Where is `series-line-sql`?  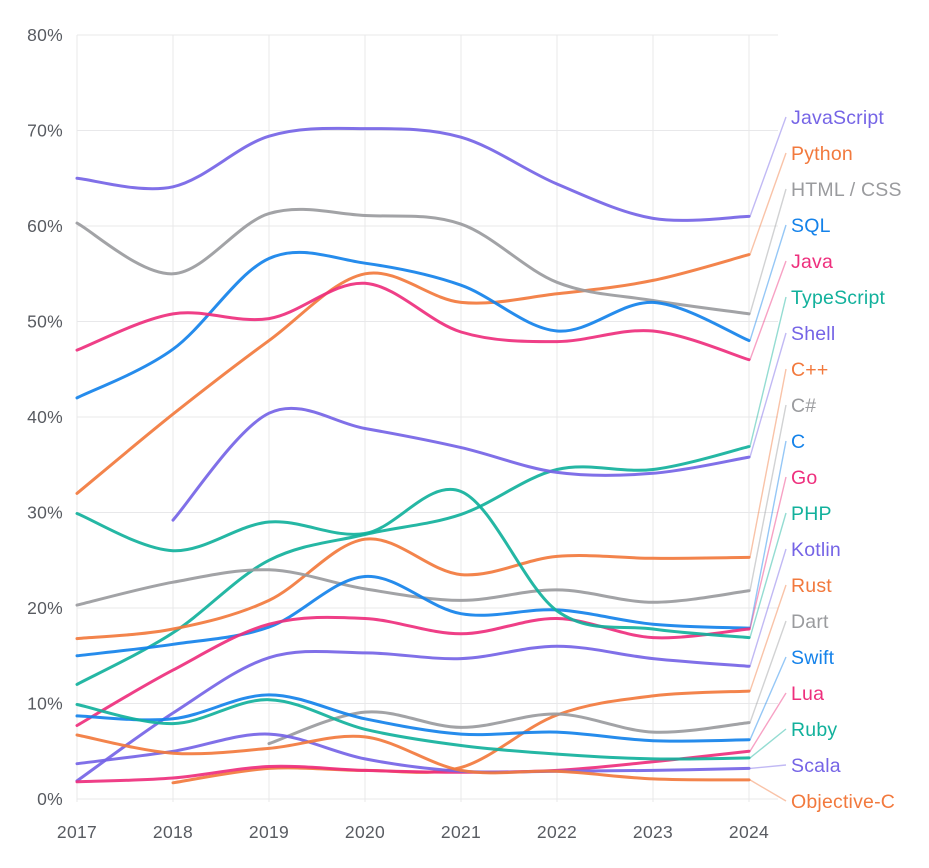
series-line-sql is located at coordinates (413, 325).